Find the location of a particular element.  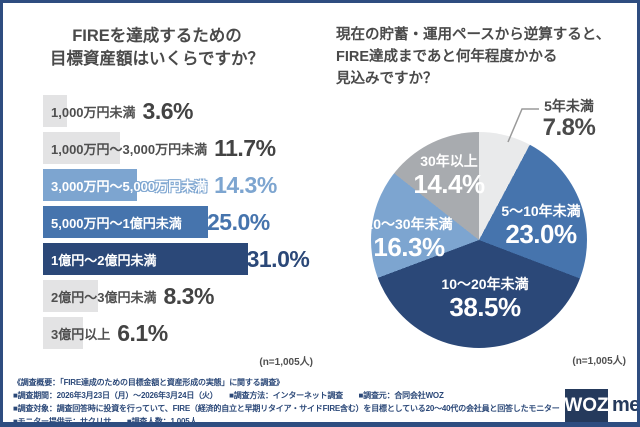

pie-slice-label: 30年以上 14.4% is located at coordinates (449, 176).